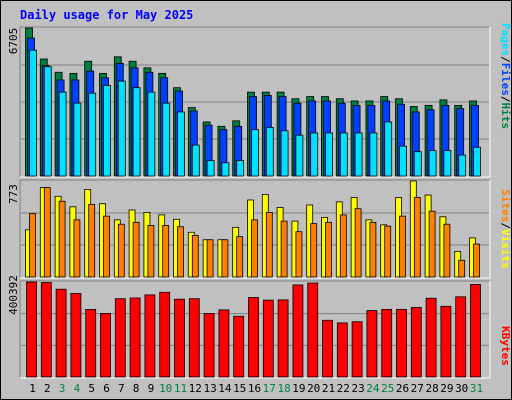 The width and height of the screenshot is (512, 400). Describe the element at coordinates (180, 388) in the screenshot. I see `x-tick-label-11: 11` at that location.